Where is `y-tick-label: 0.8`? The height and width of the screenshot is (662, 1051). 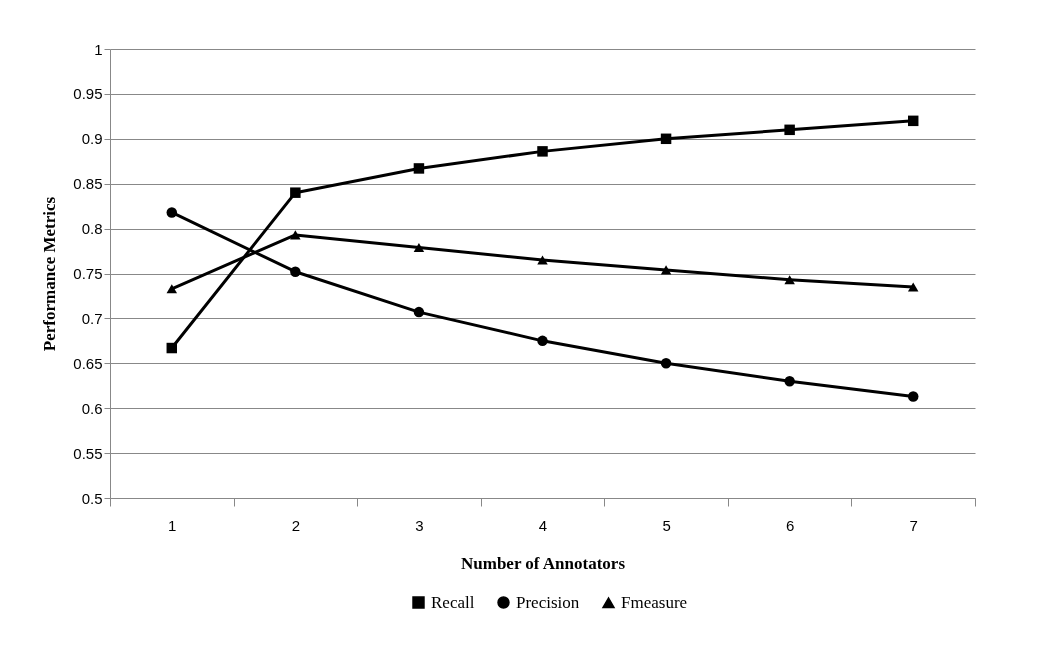 y-tick-label: 0.8 is located at coordinates (92, 229).